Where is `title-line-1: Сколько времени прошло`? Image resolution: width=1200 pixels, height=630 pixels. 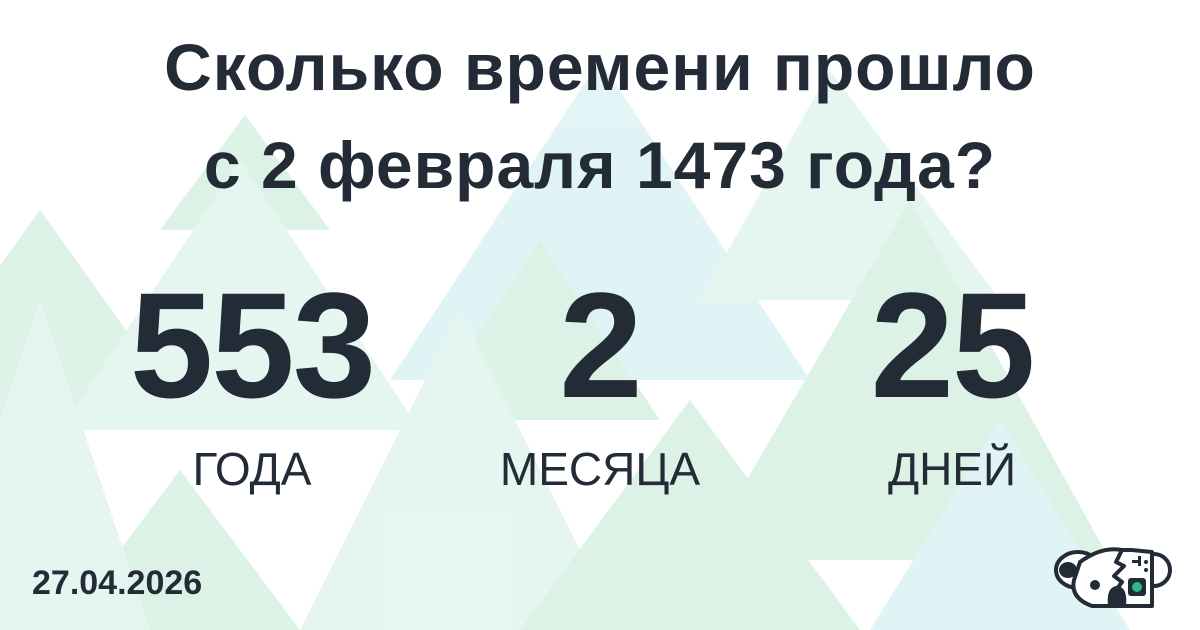
title-line-1: Сколько времени прошло is located at coordinates (600, 67).